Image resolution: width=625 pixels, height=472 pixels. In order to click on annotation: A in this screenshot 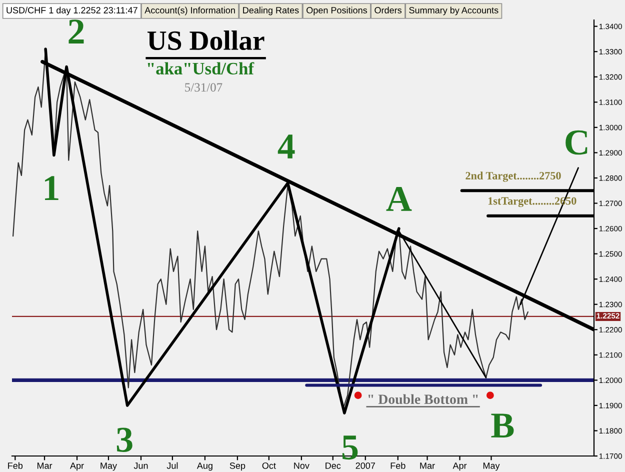, I will do `click(399, 198)`.